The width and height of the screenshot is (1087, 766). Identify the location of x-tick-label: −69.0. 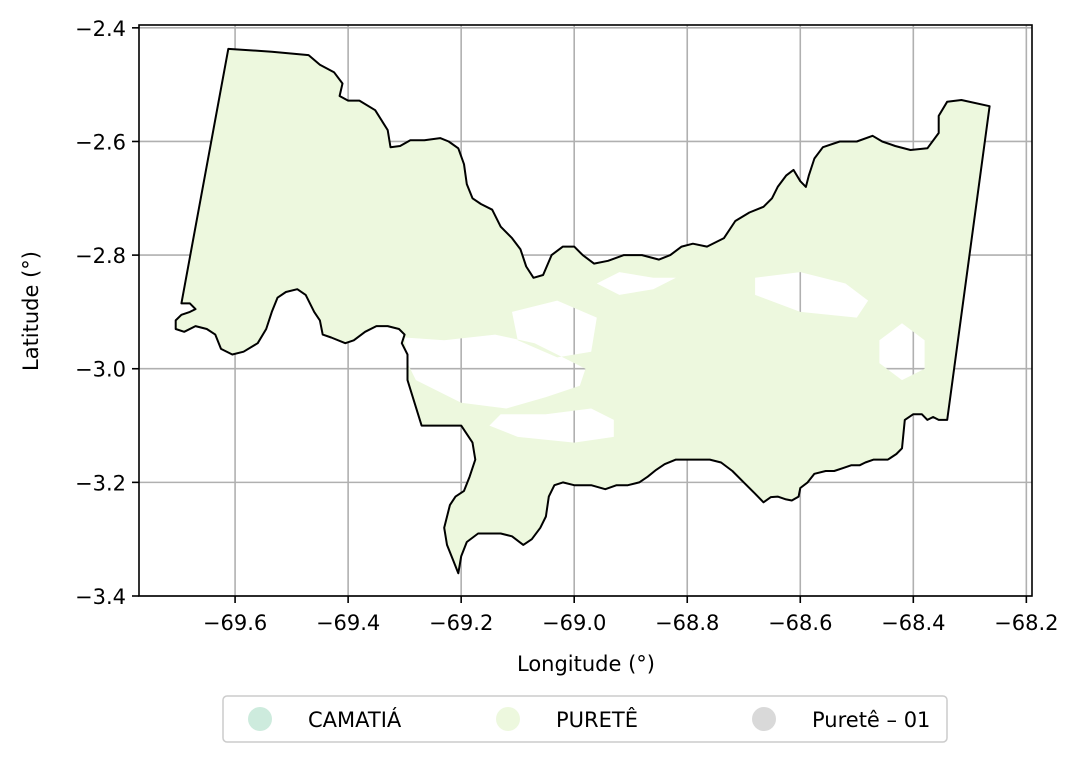
(574, 623).